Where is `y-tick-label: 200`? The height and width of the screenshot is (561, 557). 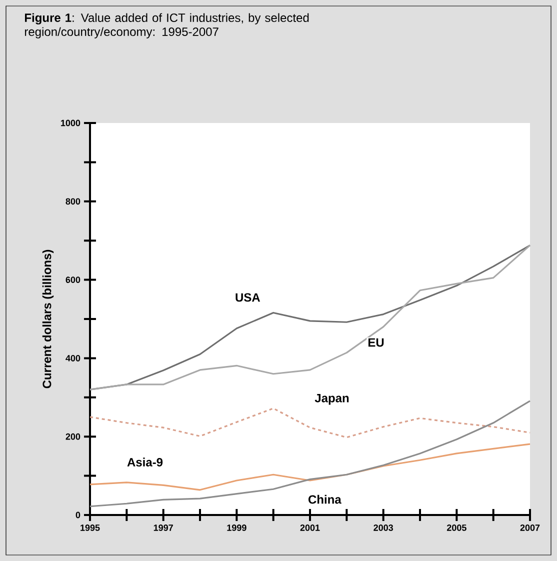 y-tick-label: 200 is located at coordinates (73, 436).